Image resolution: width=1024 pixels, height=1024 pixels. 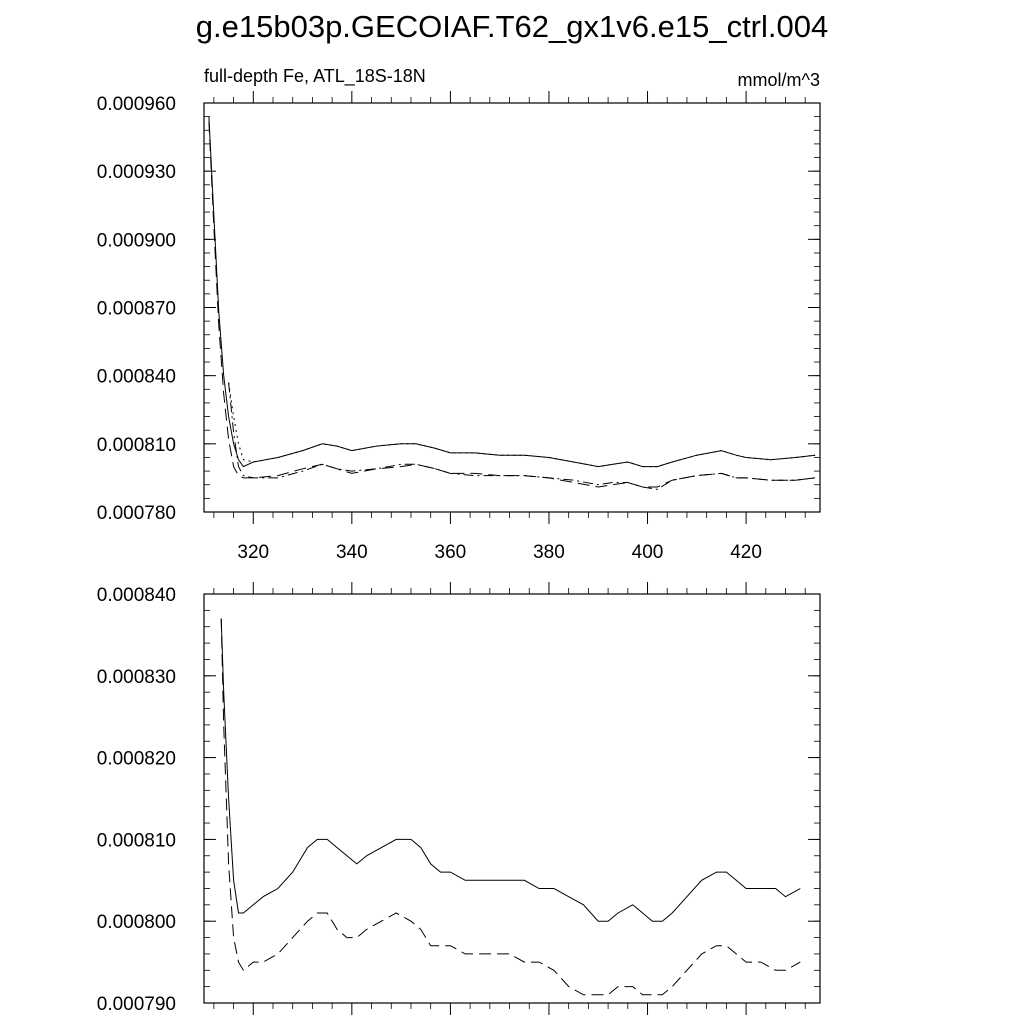 What do you see at coordinates (136, 513) in the screenshot?
I see `y-tick-label: 0.000780` at bounding box center [136, 513].